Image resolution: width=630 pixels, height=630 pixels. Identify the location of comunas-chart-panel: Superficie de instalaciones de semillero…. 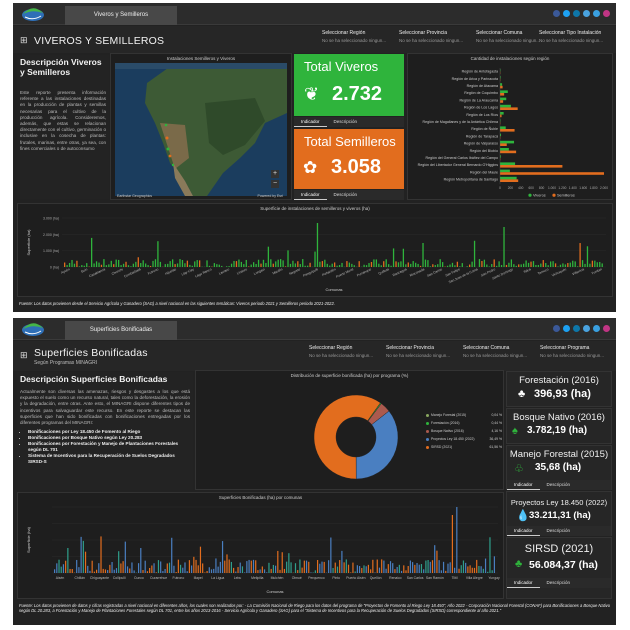
(315, 250).